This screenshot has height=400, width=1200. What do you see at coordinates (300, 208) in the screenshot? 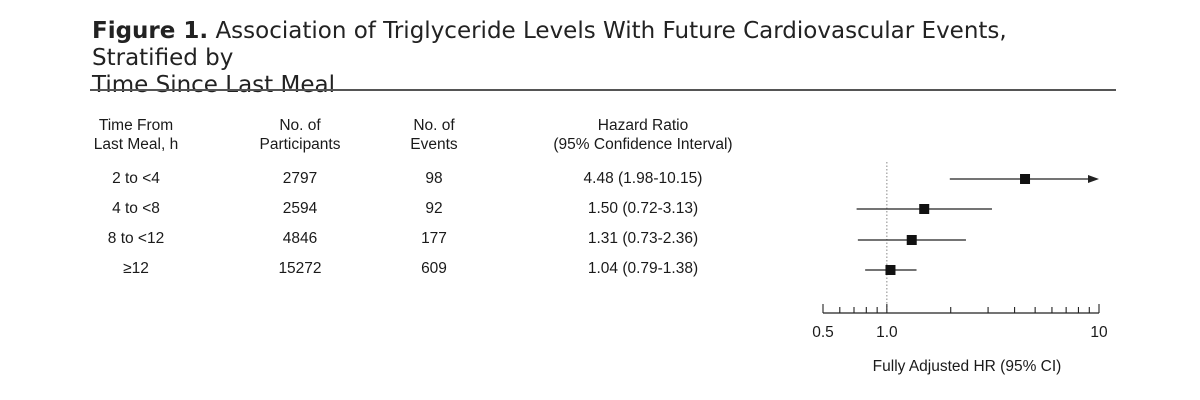
I see `cell-participants: 2594` at bounding box center [300, 208].